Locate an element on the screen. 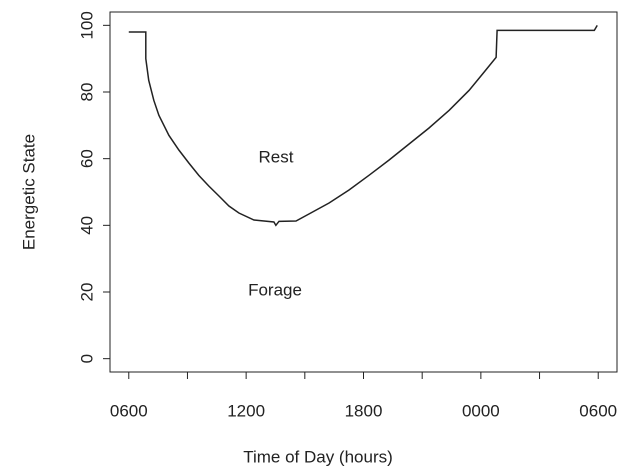 Image resolution: width=636 pixels, height=474 pixels. x-axis-title: Time of Day (hours) is located at coordinates (318, 456).